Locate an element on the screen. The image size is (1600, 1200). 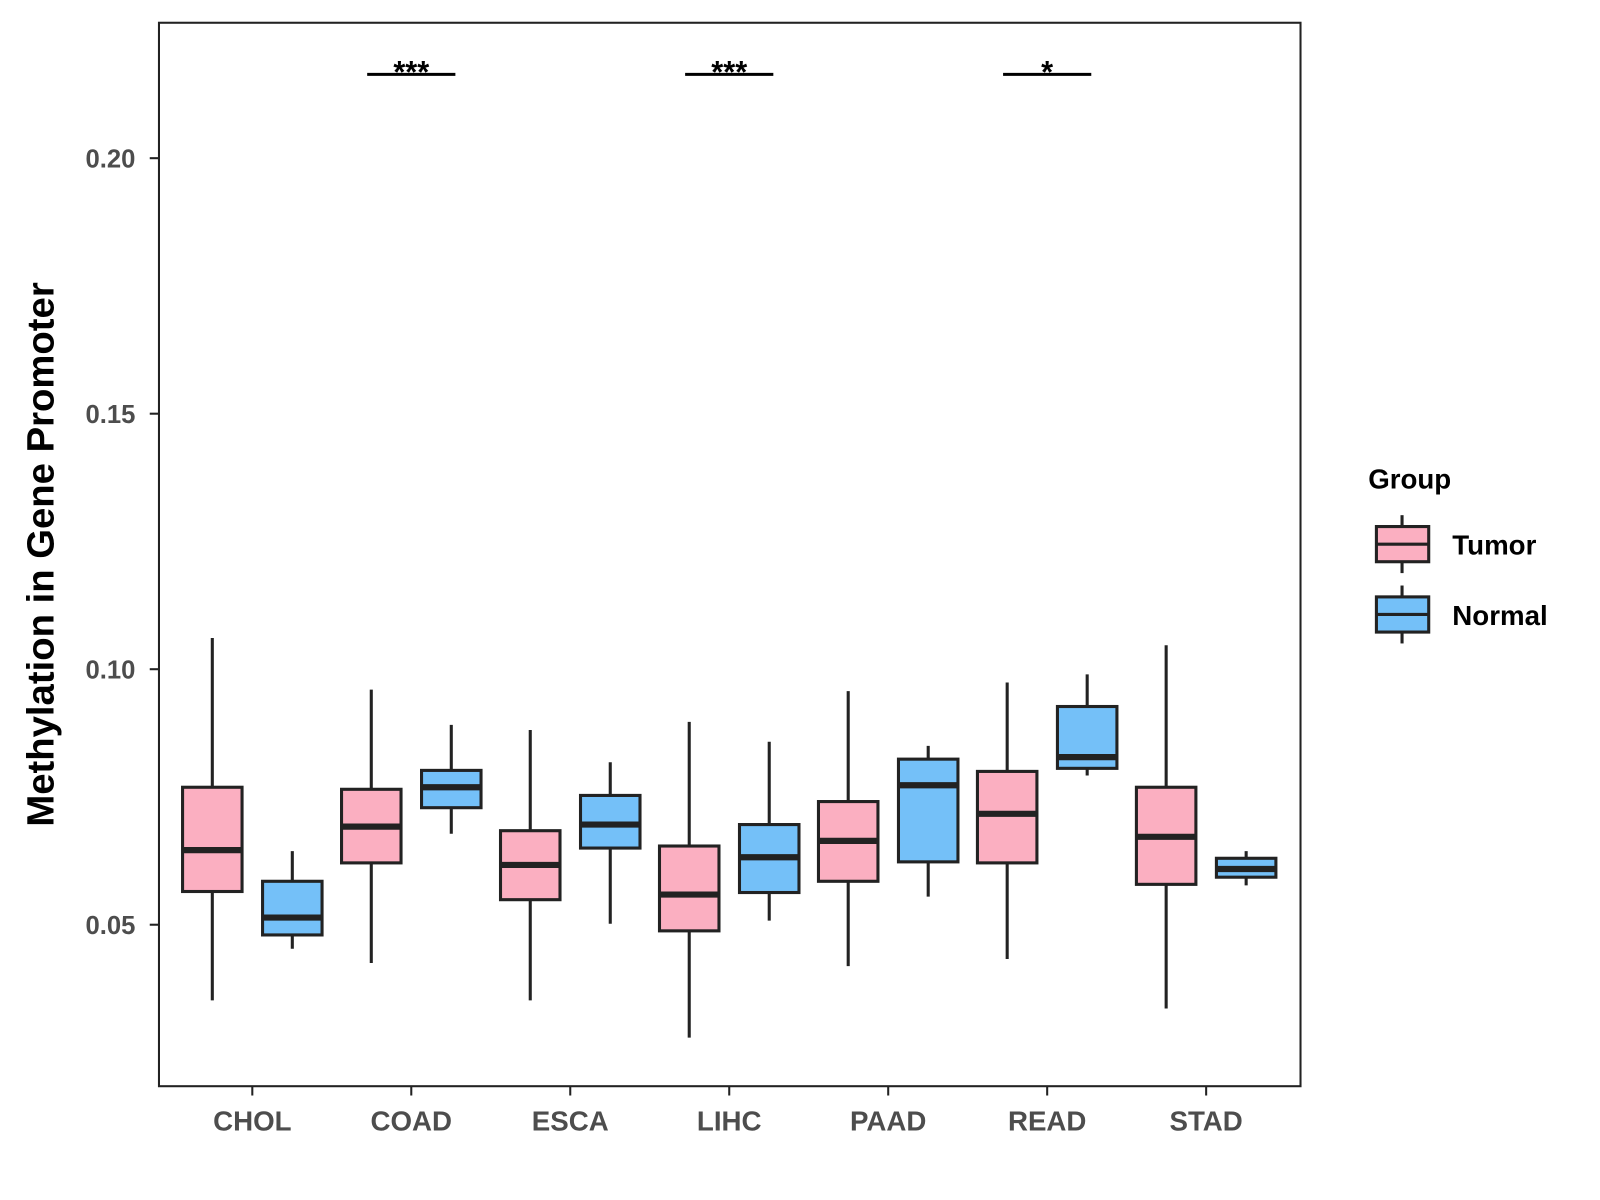
box-tumor-paad is located at coordinates (848, 829).